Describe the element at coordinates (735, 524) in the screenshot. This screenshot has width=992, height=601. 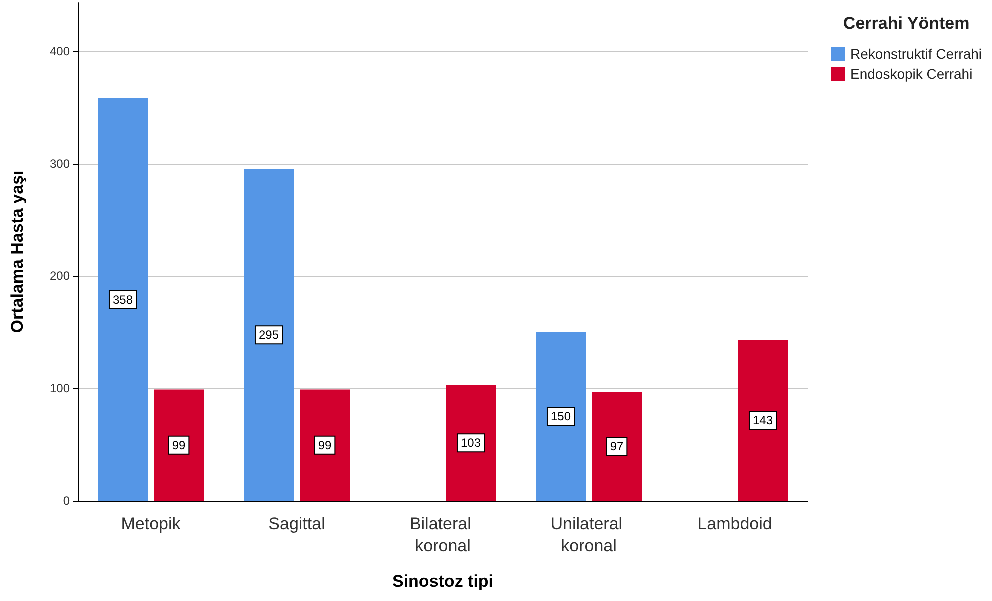
I see `x-tick-label: Lambdoid` at that location.